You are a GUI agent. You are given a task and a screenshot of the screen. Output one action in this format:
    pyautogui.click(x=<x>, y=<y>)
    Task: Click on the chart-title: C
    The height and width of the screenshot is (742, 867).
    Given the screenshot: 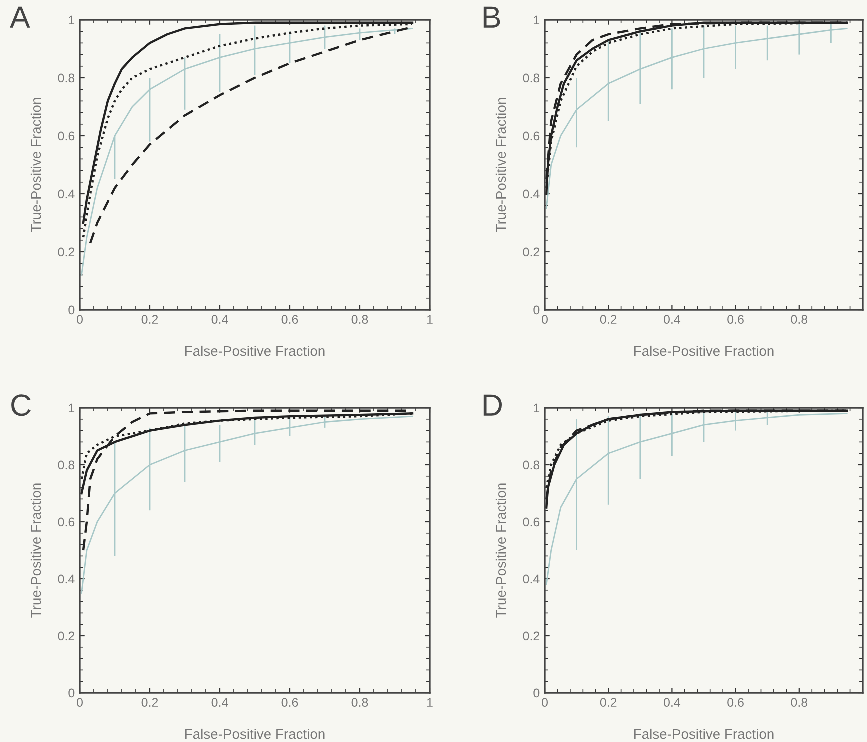 What is the action you would take?
    pyautogui.click(x=21, y=405)
    